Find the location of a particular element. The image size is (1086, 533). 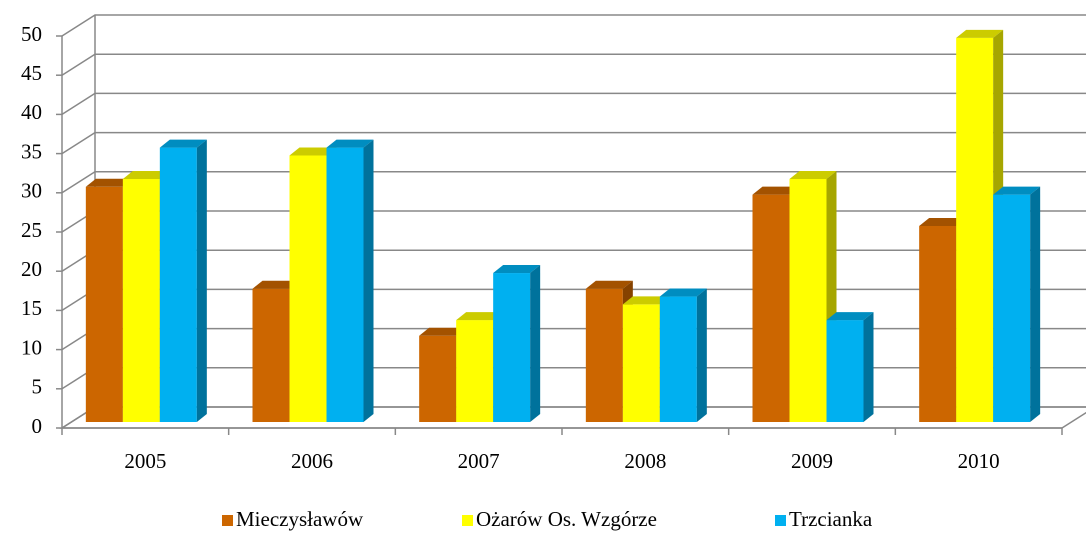

legend-label: Trzcianka is located at coordinates (831, 519).